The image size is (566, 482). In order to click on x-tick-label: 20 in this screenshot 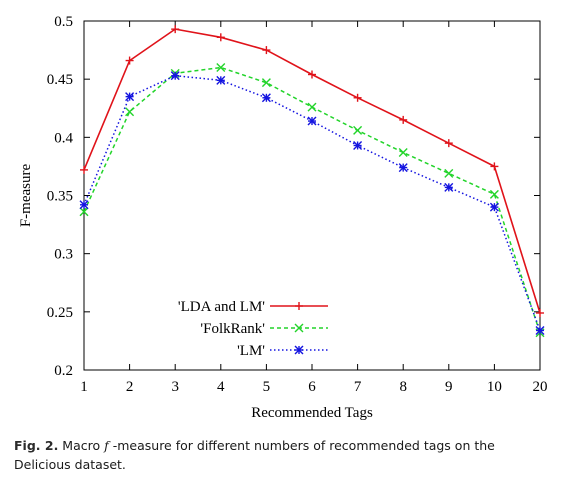, I will do `click(540, 387)`.